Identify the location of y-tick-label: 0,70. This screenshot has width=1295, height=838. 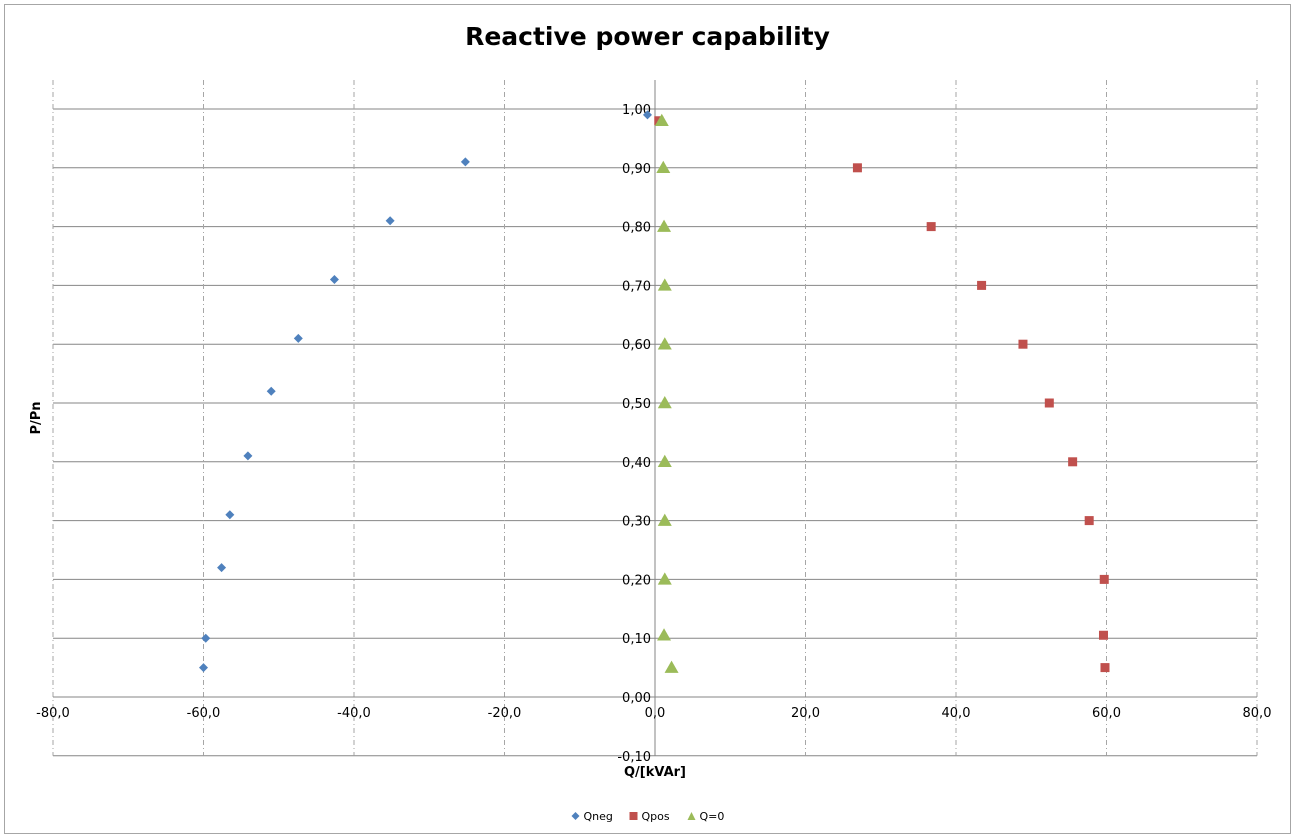
(636, 286).